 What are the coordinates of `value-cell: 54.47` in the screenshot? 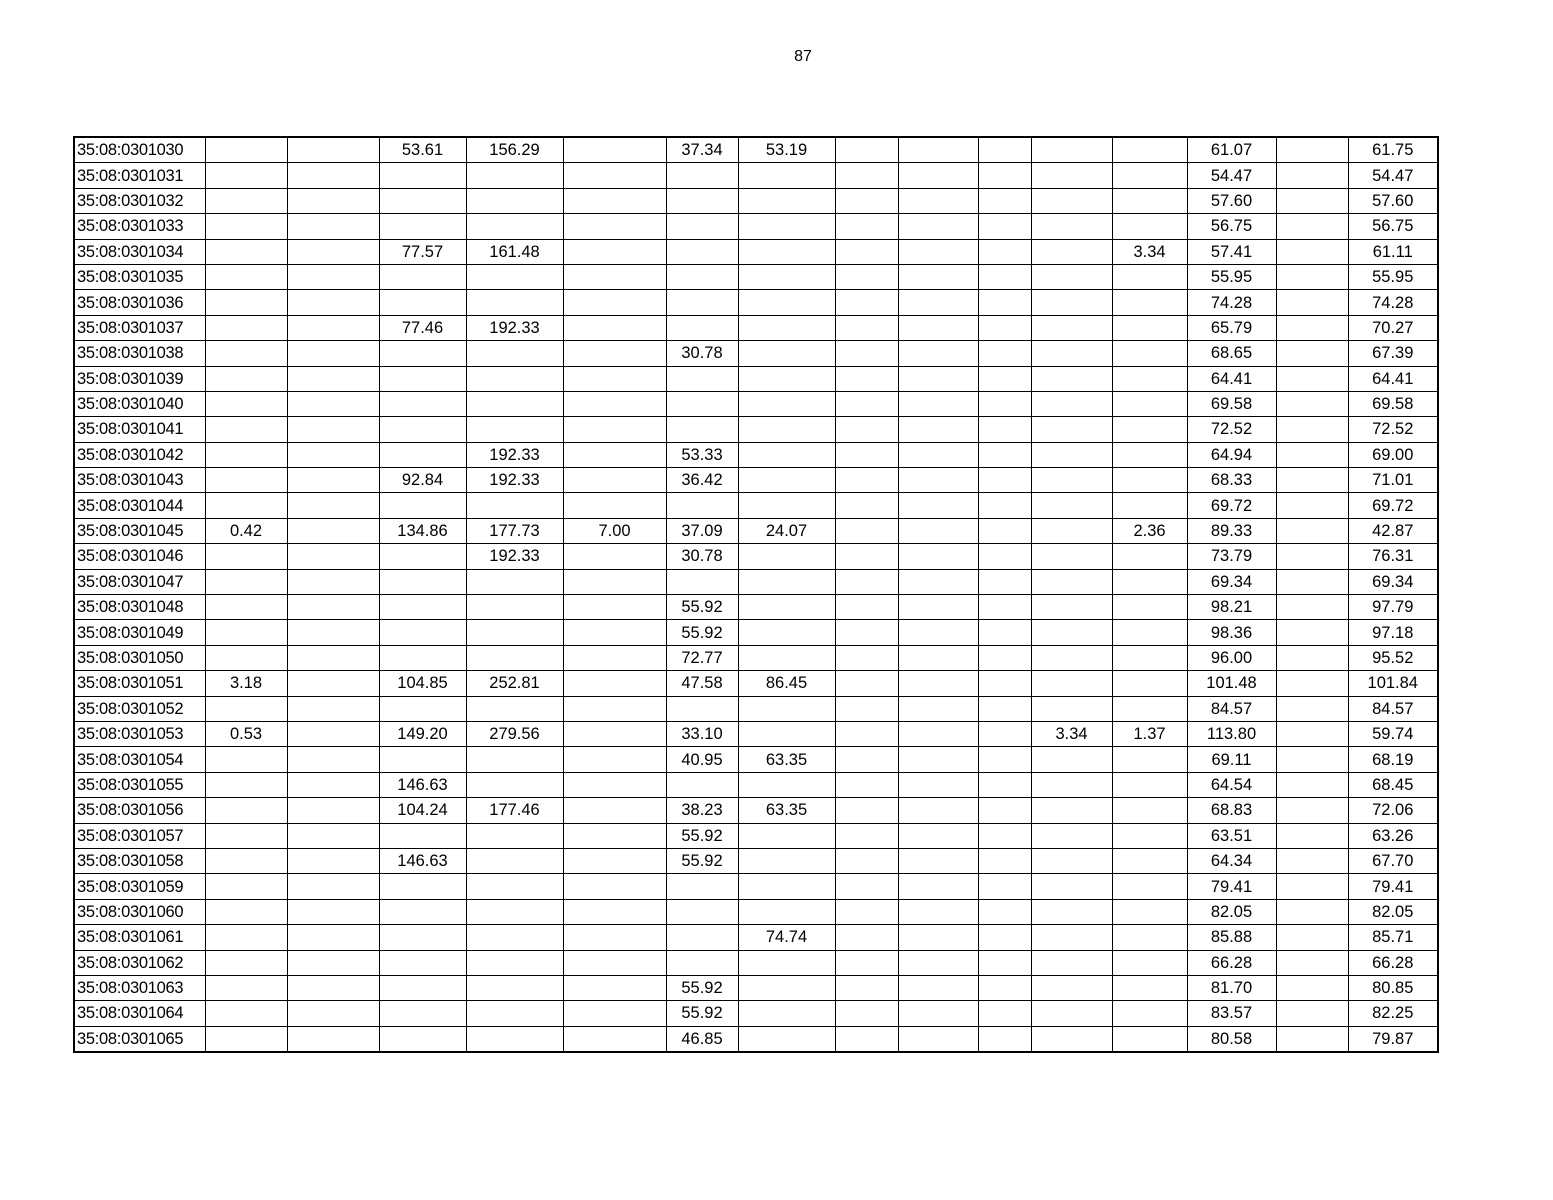 It's located at (1393, 175).